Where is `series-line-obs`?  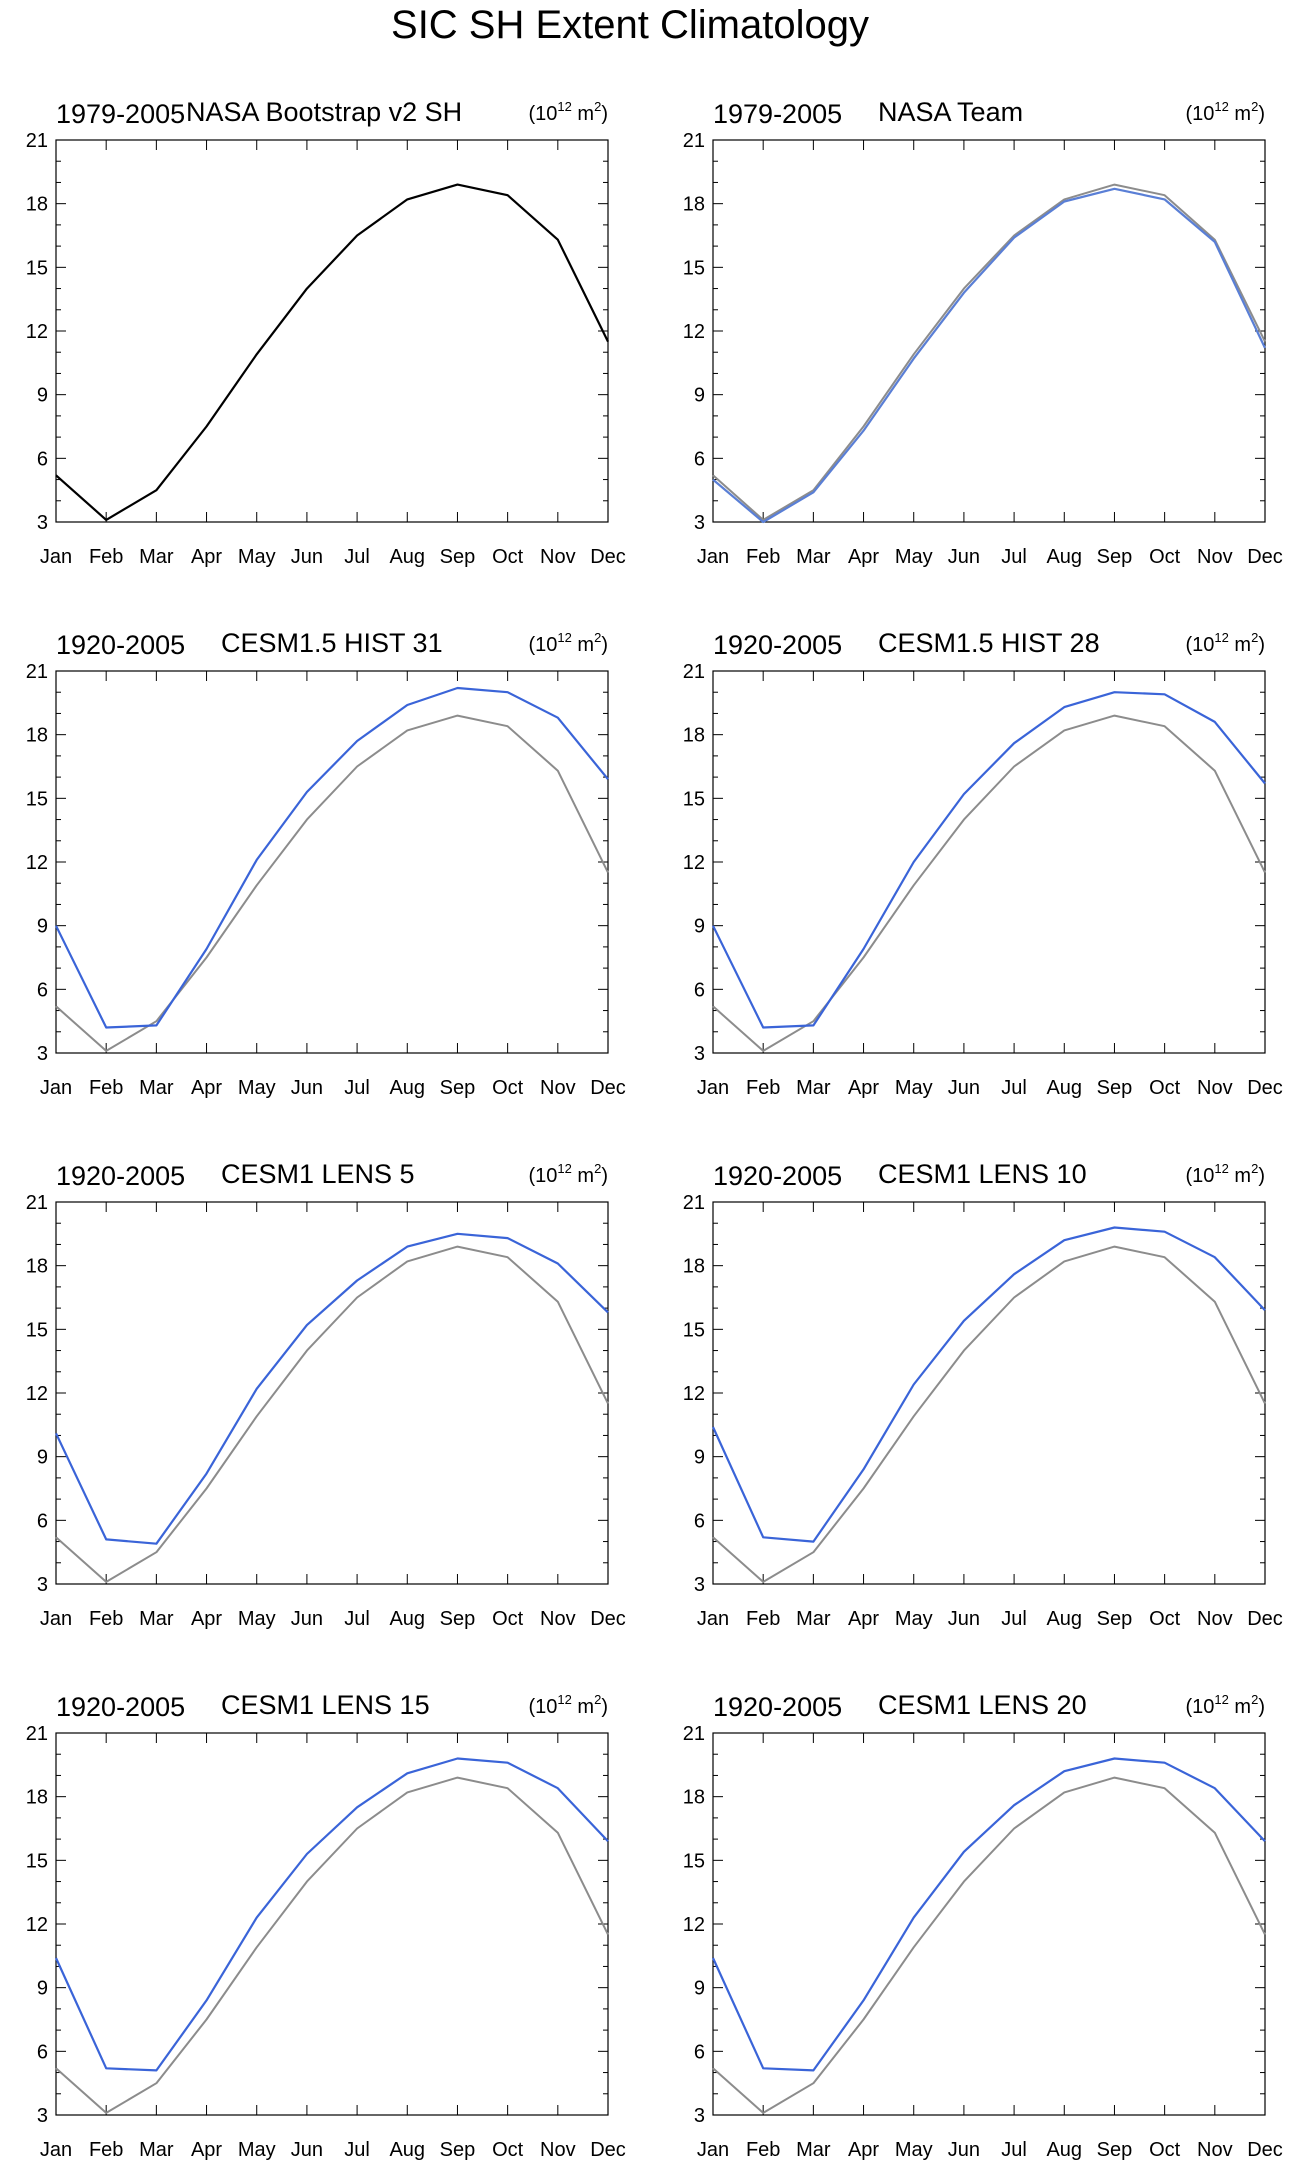 series-line-obs is located at coordinates (332, 352).